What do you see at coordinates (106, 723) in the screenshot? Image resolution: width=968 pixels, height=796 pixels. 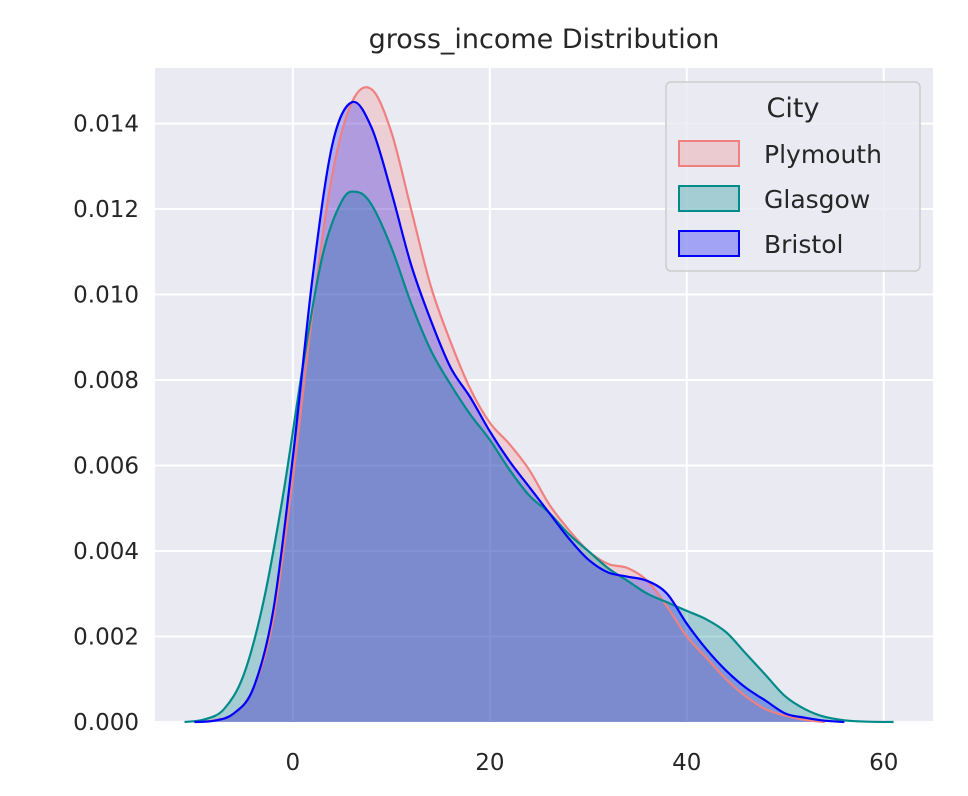 I see `y-tick-label: 0.000` at bounding box center [106, 723].